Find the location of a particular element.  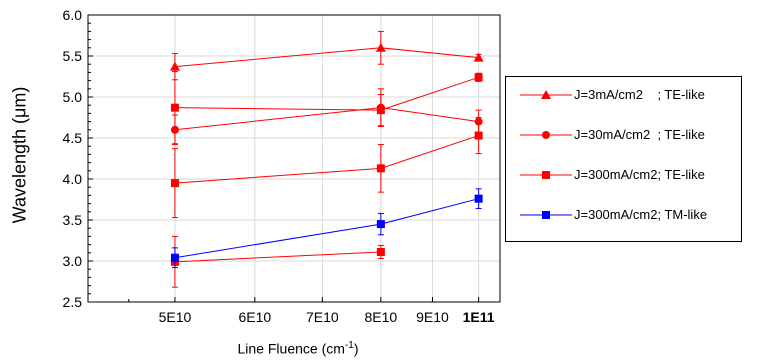

y-tick-label: 4.5 is located at coordinates (73, 138).